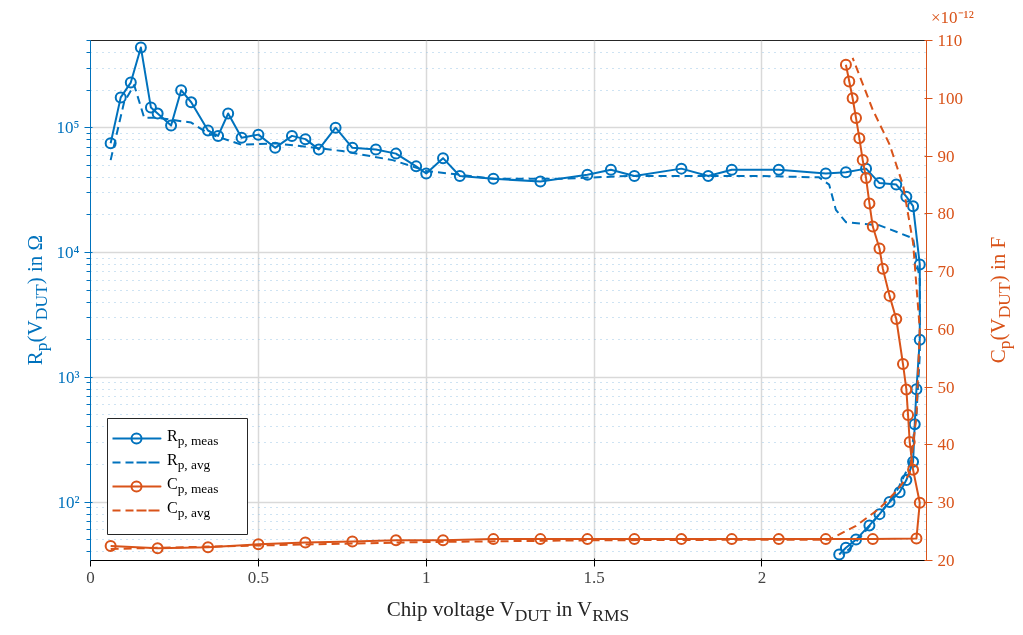  I want to click on y2-tick-label: 40, so click(946, 445).